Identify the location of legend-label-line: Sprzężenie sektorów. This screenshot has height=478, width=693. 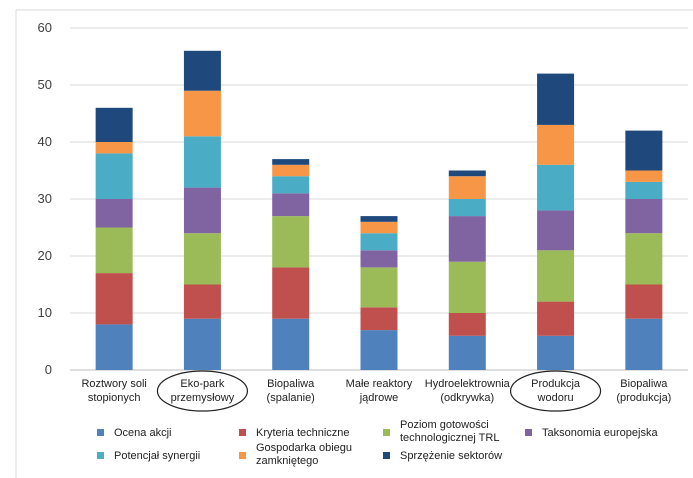
(451, 456).